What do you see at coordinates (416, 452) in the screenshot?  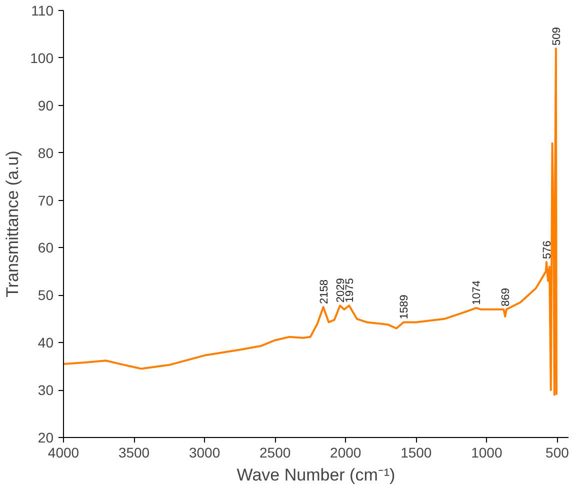 I see `x-tick-label: 1500` at bounding box center [416, 452].